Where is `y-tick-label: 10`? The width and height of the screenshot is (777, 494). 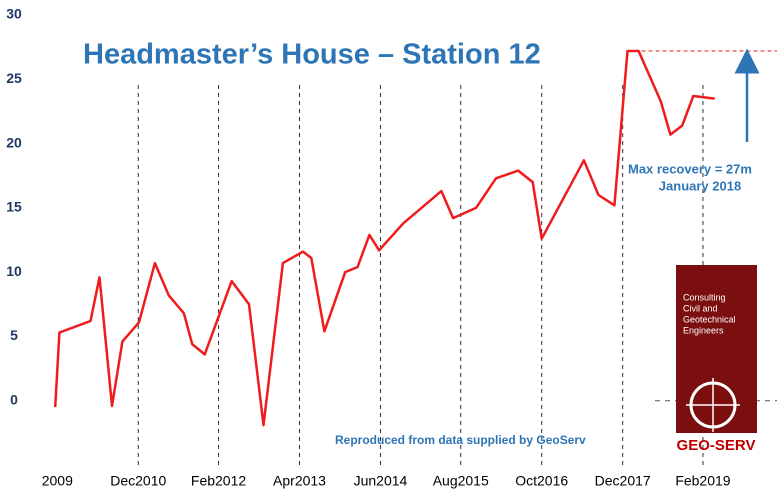
y-tick-label: 10 is located at coordinates (14, 271).